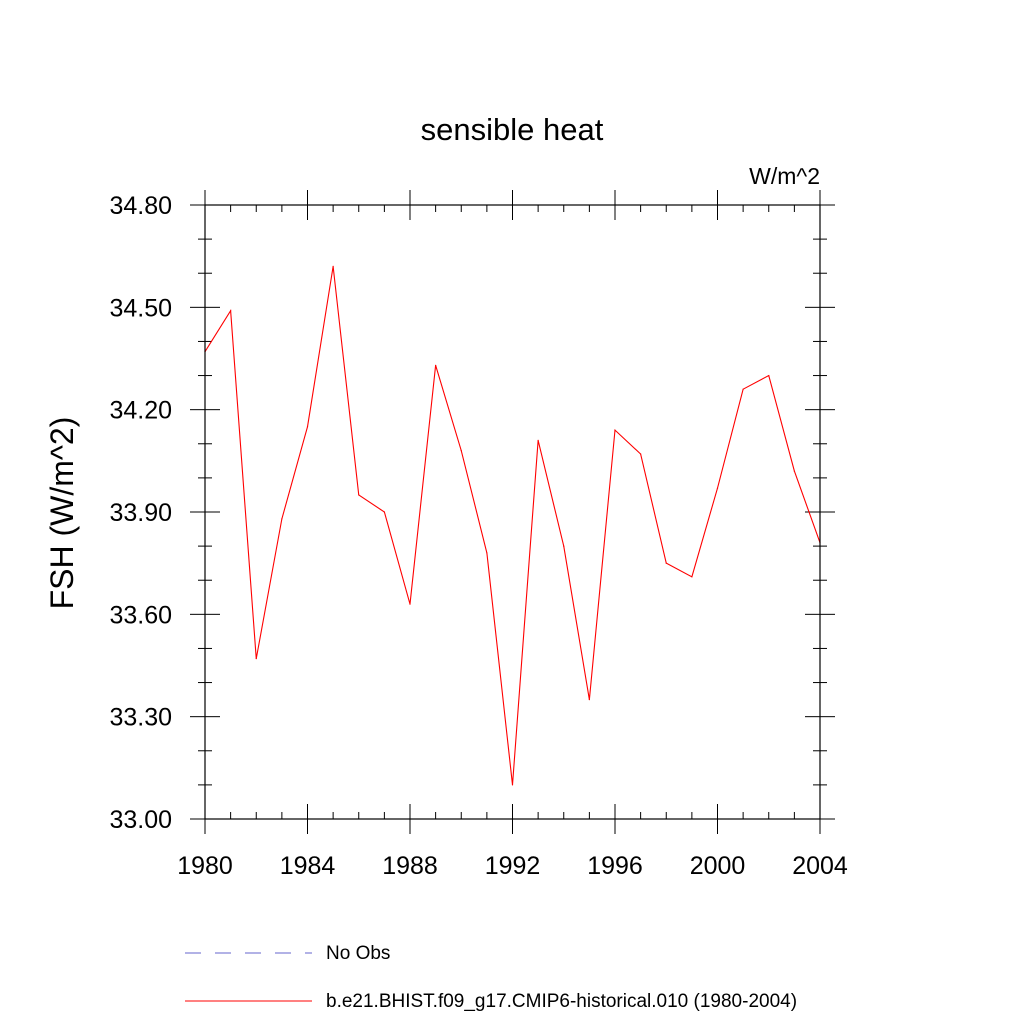 Image resolution: width=1024 pixels, height=1024 pixels. What do you see at coordinates (820, 866) in the screenshot?
I see `x-tick-label: 2004` at bounding box center [820, 866].